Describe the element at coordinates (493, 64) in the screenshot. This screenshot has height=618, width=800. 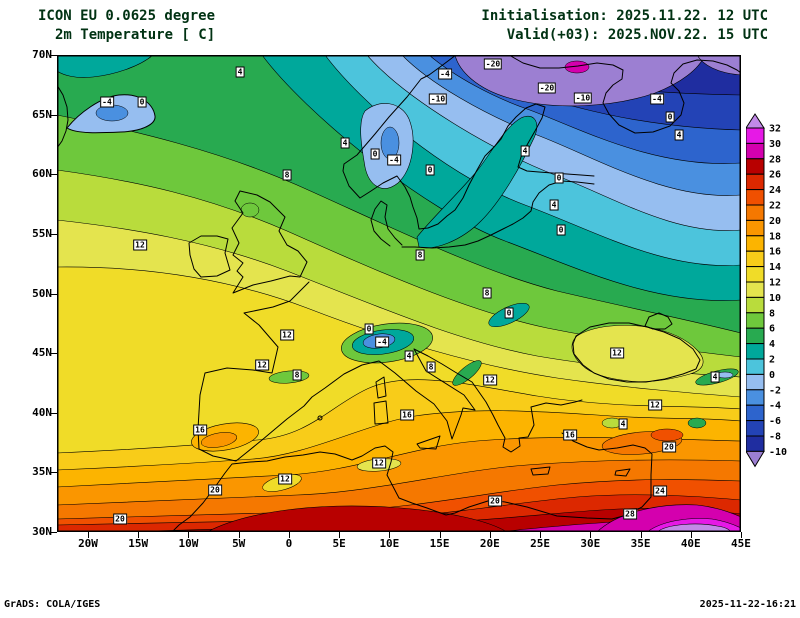
I see `contour-label: -20` at that location.